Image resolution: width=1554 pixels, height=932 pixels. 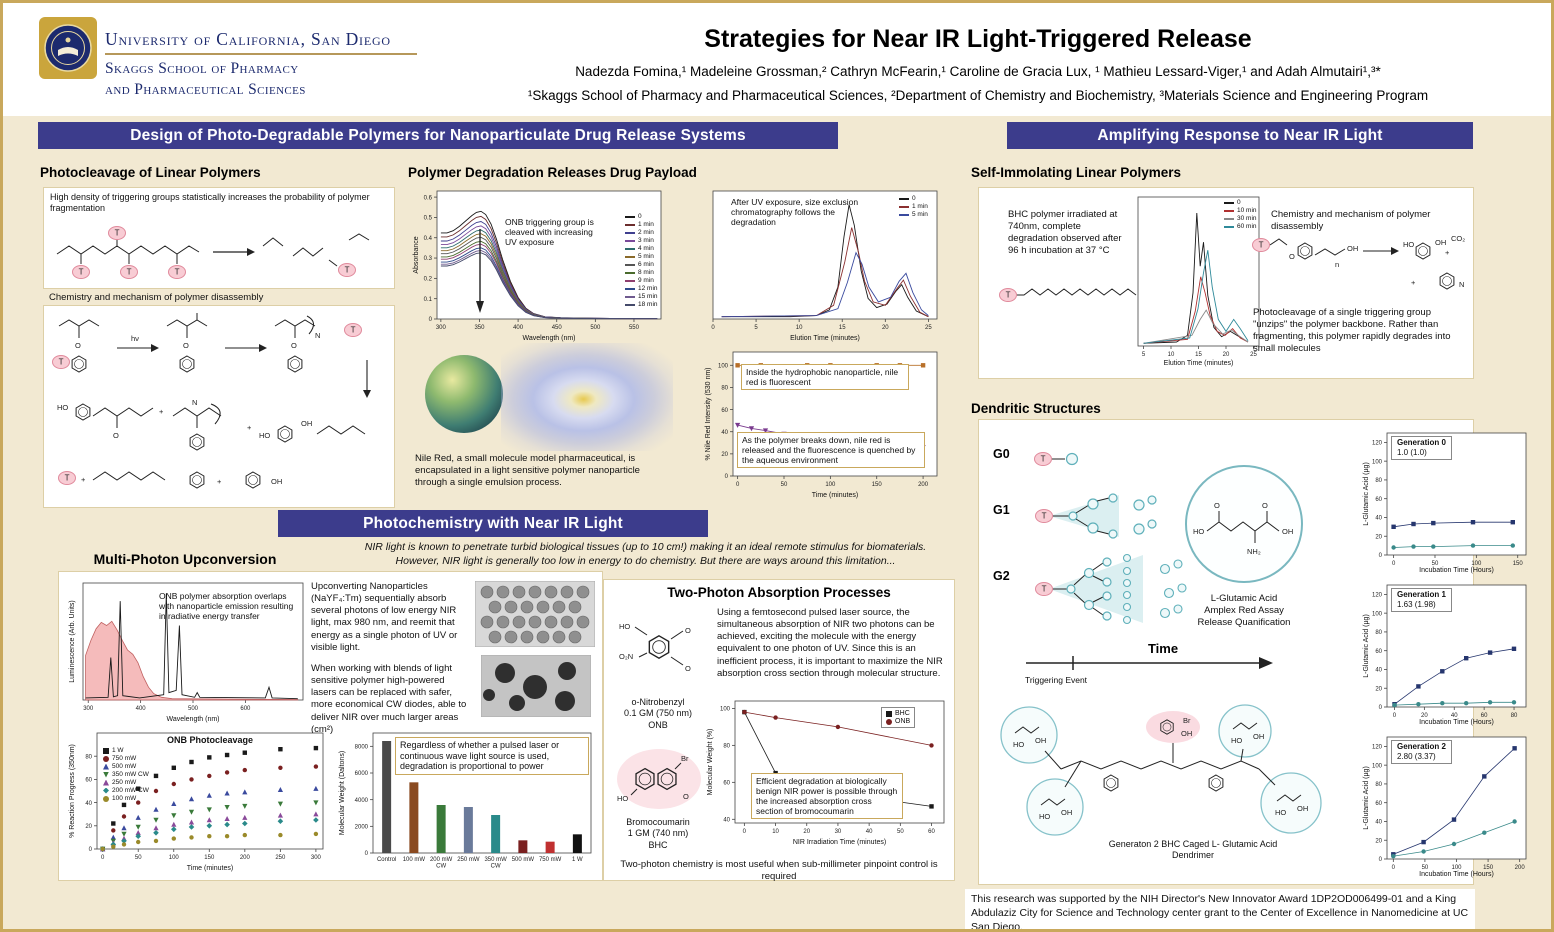 What do you see at coordinates (194, 402) in the screenshot?
I see `svg-text: N` at bounding box center [194, 402].